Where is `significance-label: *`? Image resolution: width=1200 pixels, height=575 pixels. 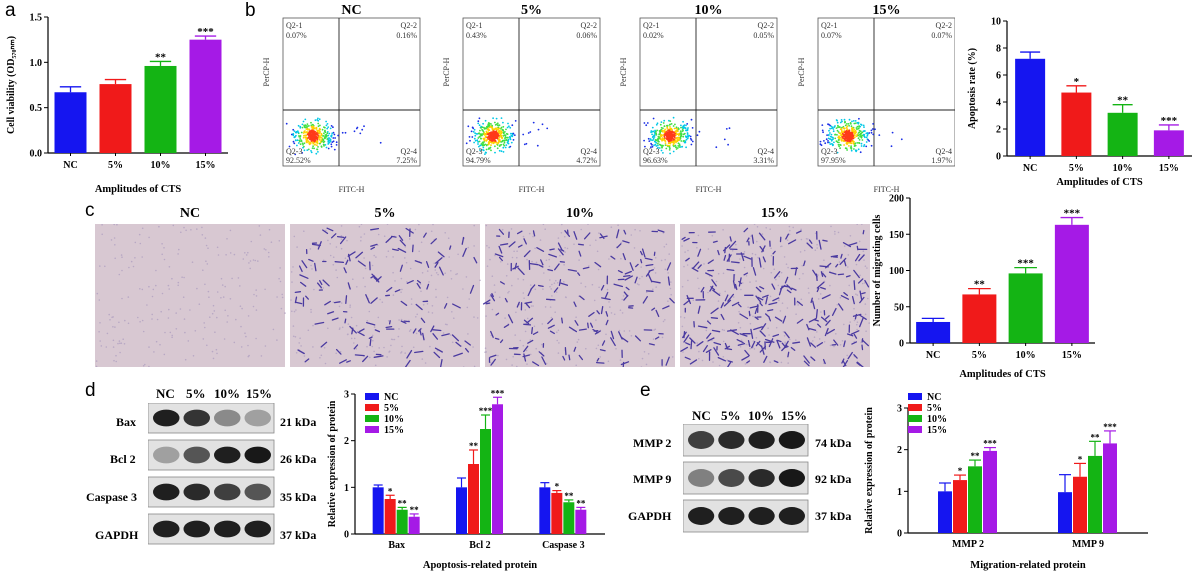
significance-label: * is located at coordinates (390, 491).